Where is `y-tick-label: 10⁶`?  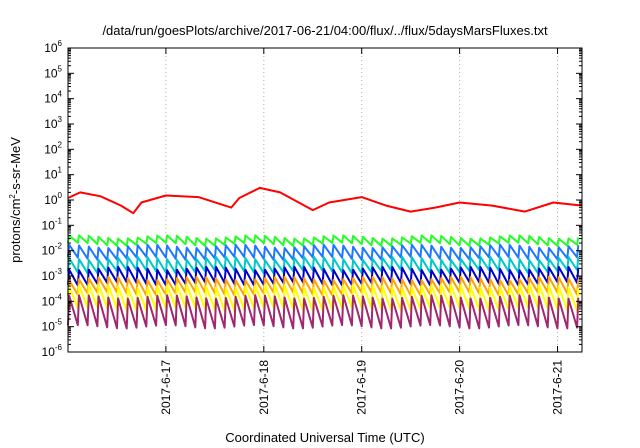
y-tick-label: 10⁶ is located at coordinates (53, 47).